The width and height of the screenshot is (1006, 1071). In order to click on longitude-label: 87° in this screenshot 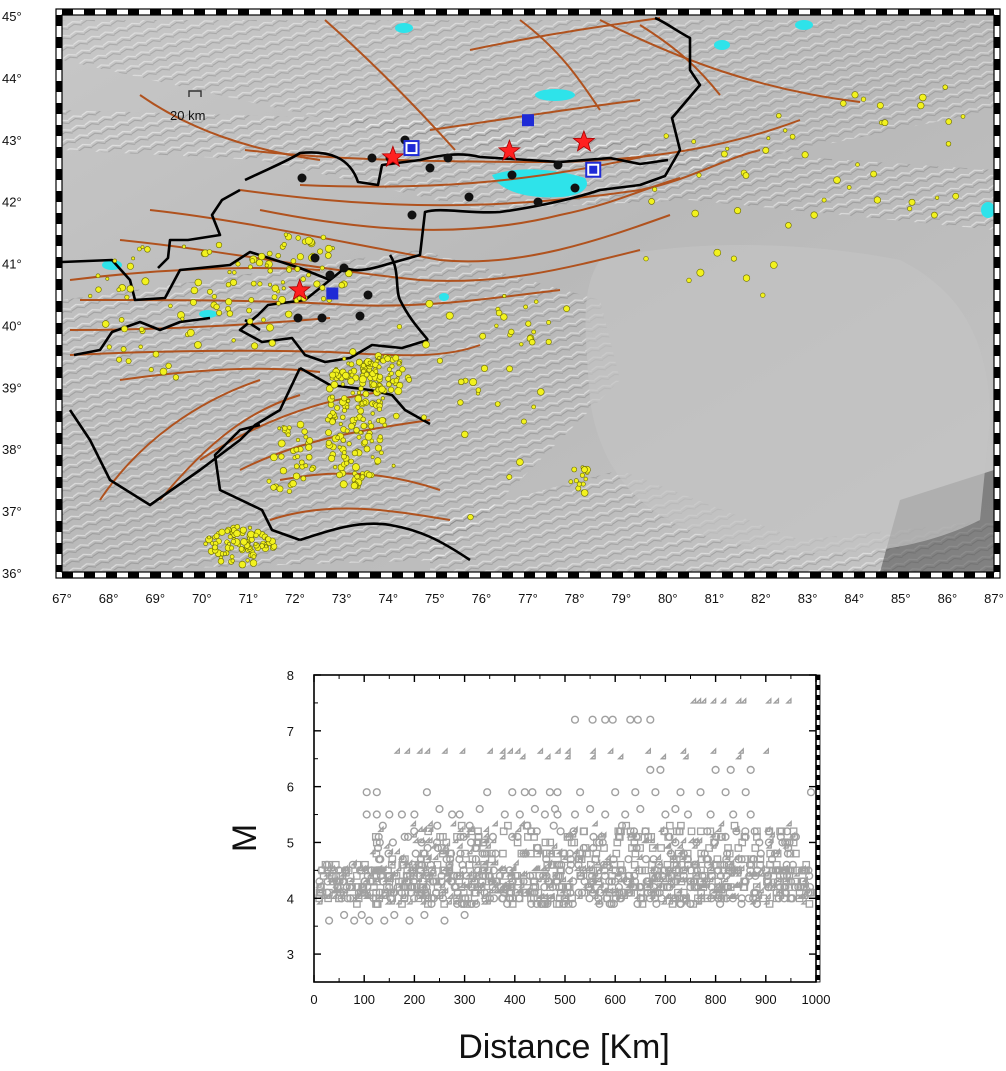, I will do `click(994, 598)`.